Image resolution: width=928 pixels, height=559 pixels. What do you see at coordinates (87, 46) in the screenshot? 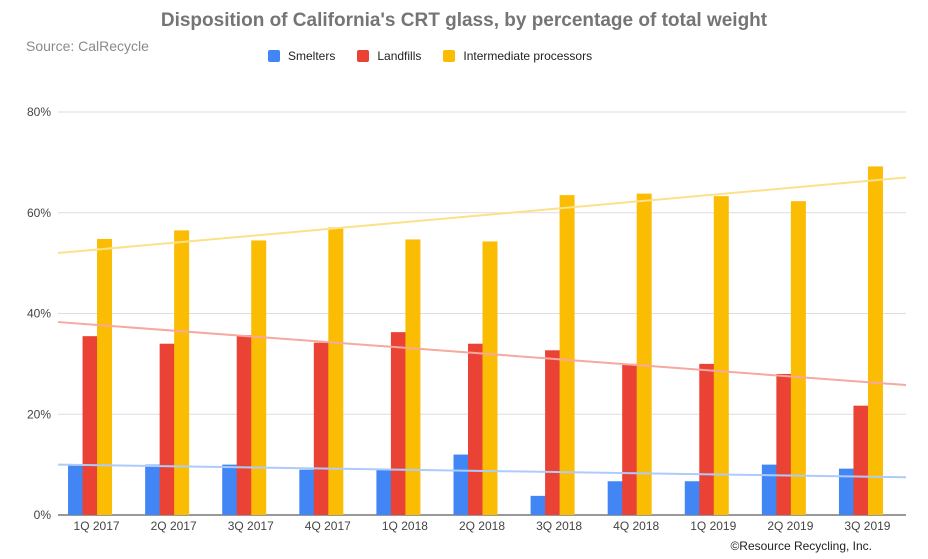
I see `chart-subtitle: Source: CalRecycle` at bounding box center [87, 46].